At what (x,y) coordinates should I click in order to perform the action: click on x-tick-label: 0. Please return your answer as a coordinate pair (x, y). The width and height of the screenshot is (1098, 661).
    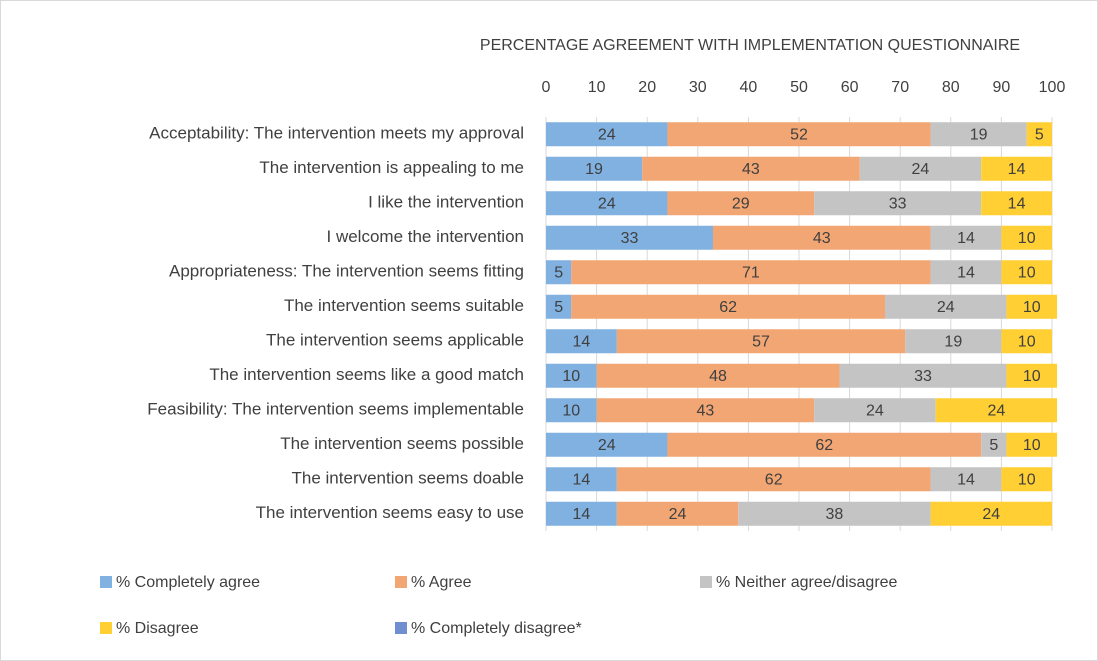
    Looking at the image, I should click on (546, 87).